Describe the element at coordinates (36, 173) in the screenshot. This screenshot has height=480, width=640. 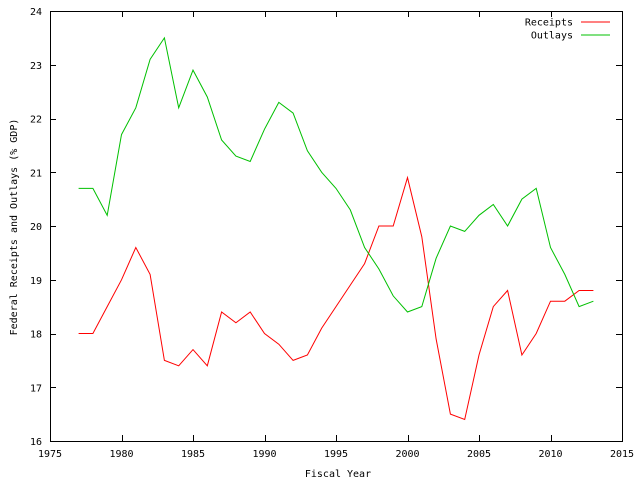
I see `y-tick-label: 21` at that location.